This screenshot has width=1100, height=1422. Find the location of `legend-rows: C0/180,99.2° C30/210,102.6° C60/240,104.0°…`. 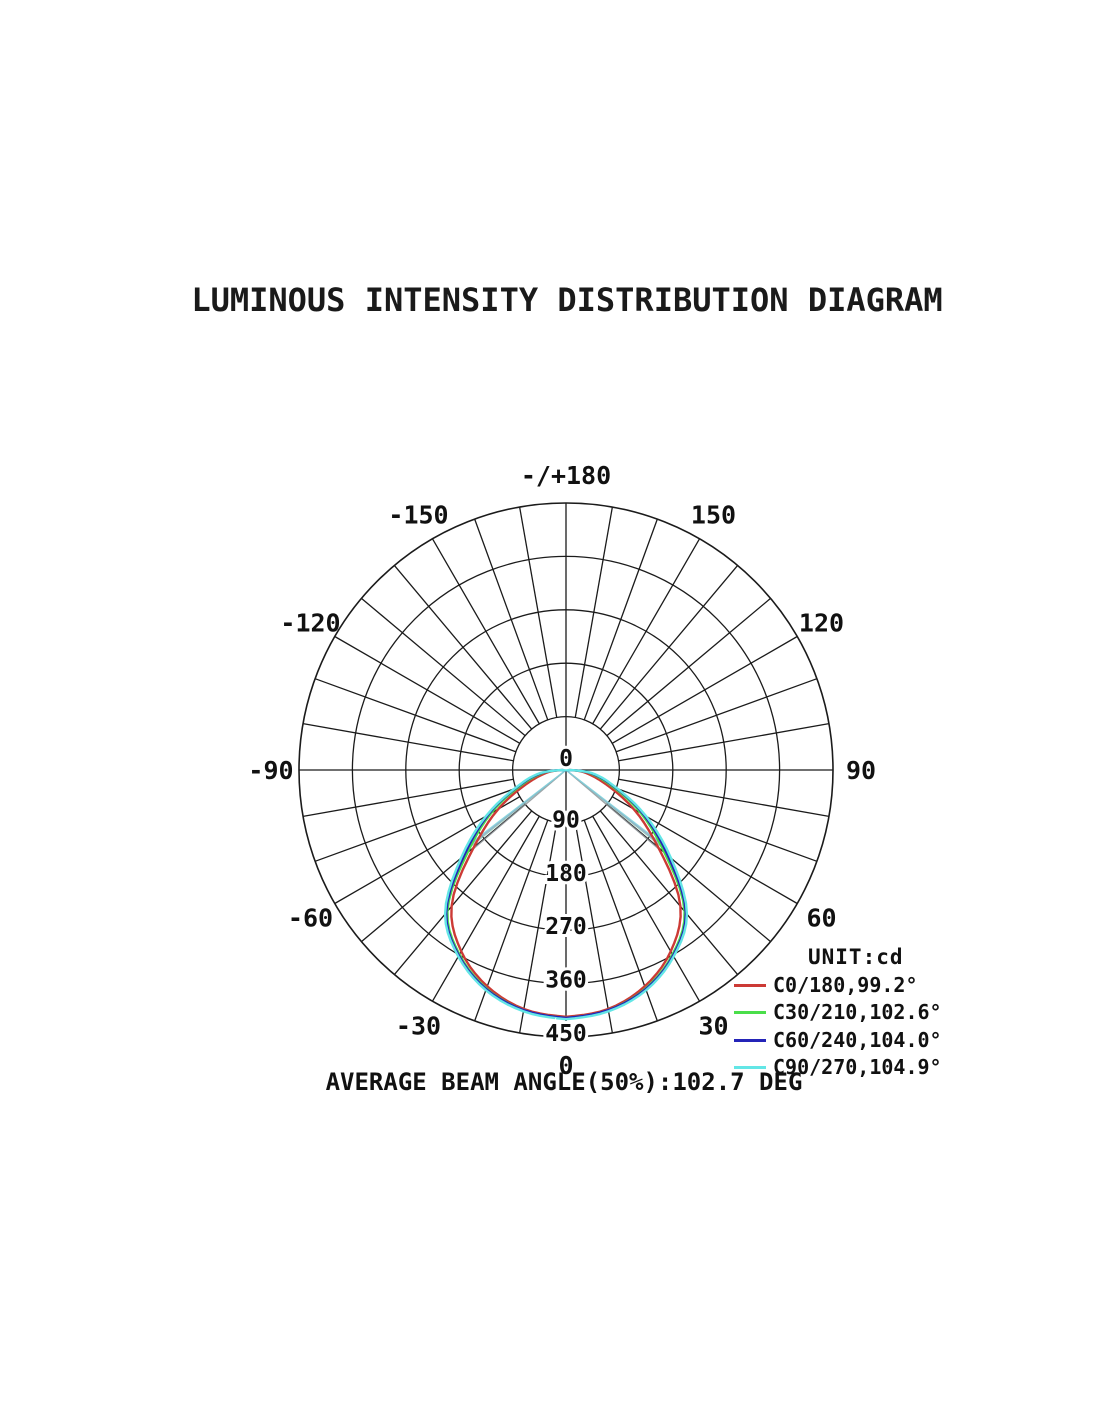

legend-rows: C0/180,99.2° C30/210,102.6° C60/240,104.0°… is located at coordinates (859, 1027).